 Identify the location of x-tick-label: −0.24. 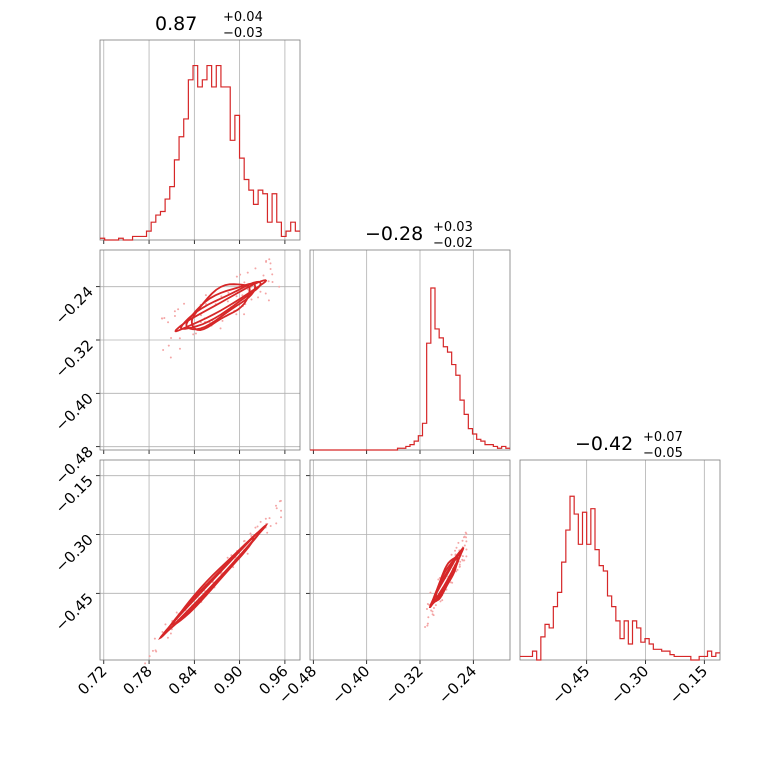
(457, 684).